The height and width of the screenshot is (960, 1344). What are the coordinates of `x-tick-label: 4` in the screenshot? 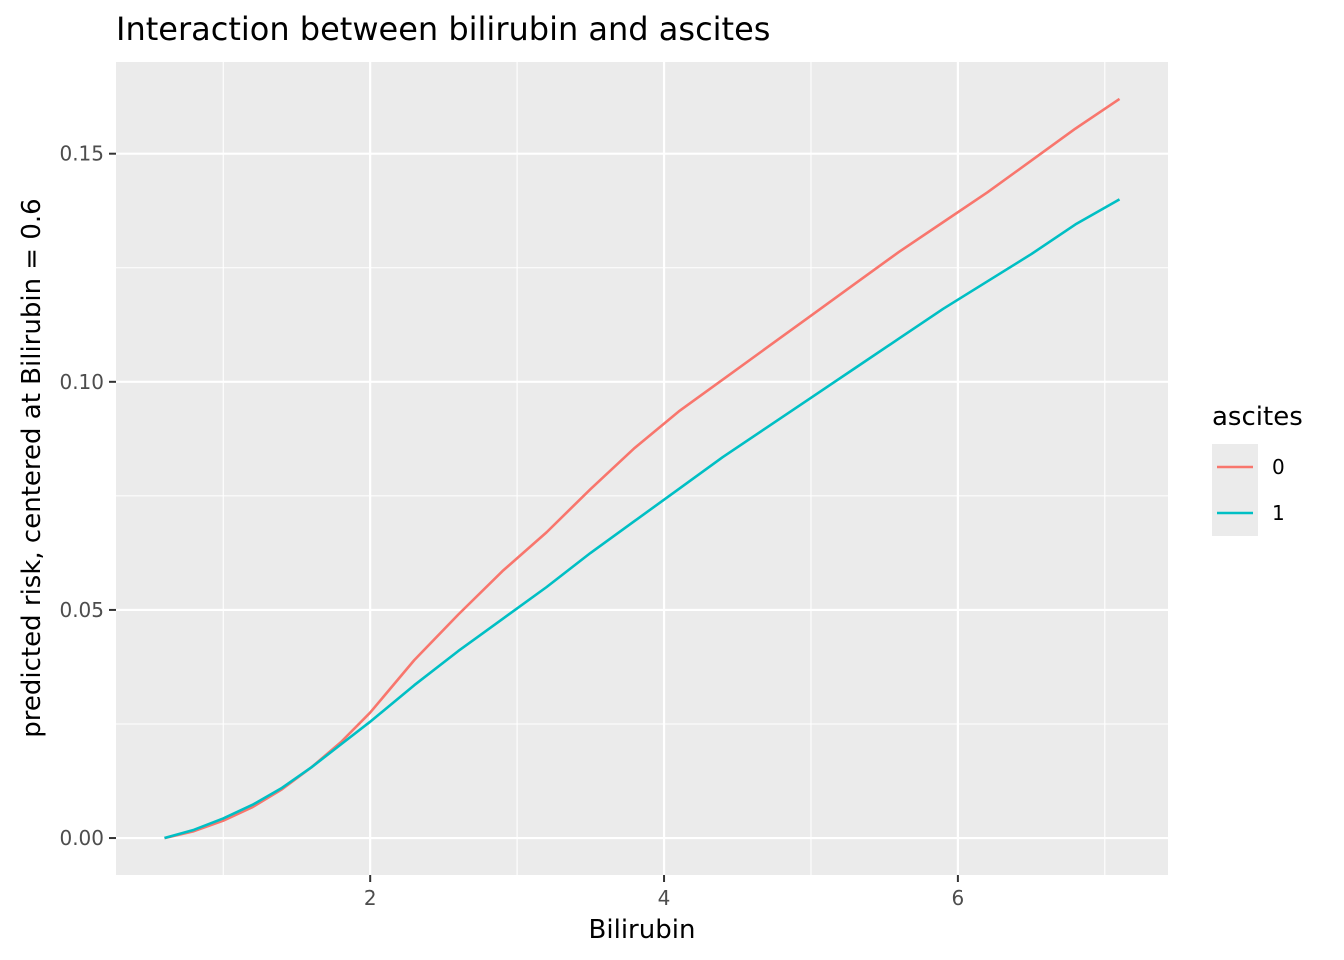 It's located at (664, 898).